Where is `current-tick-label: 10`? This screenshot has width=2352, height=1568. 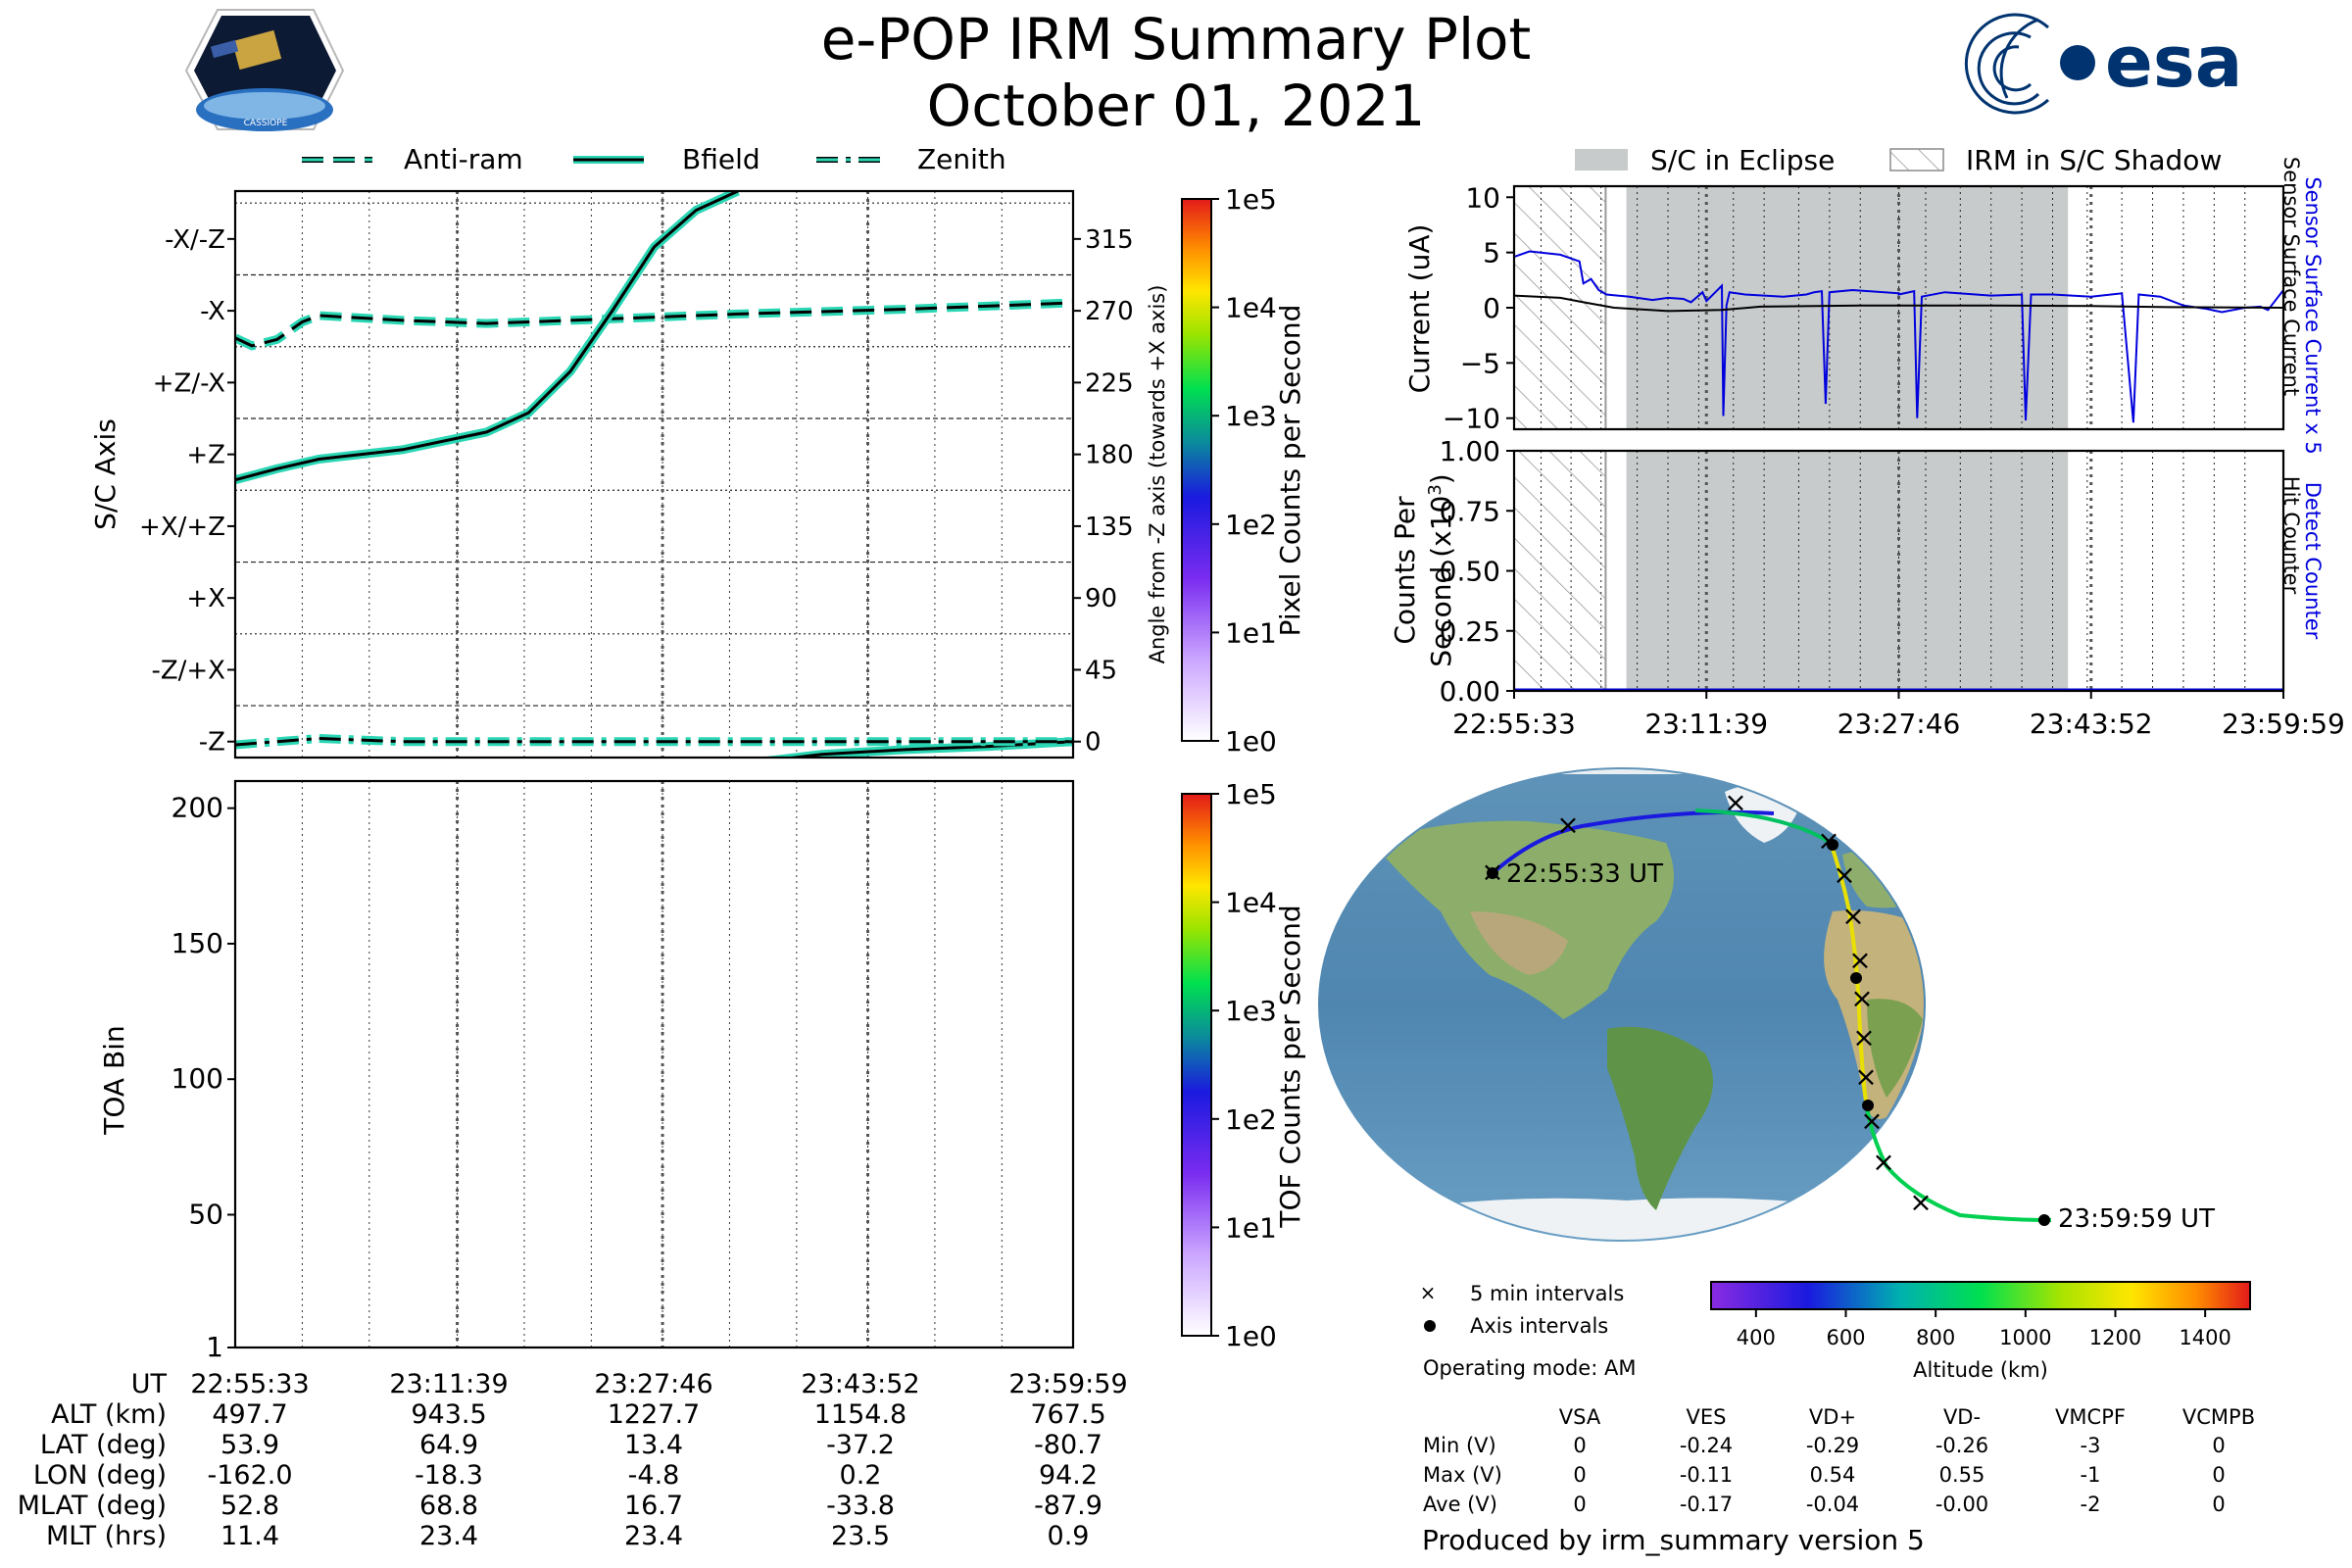 current-tick-label: 10 is located at coordinates (1482, 197).